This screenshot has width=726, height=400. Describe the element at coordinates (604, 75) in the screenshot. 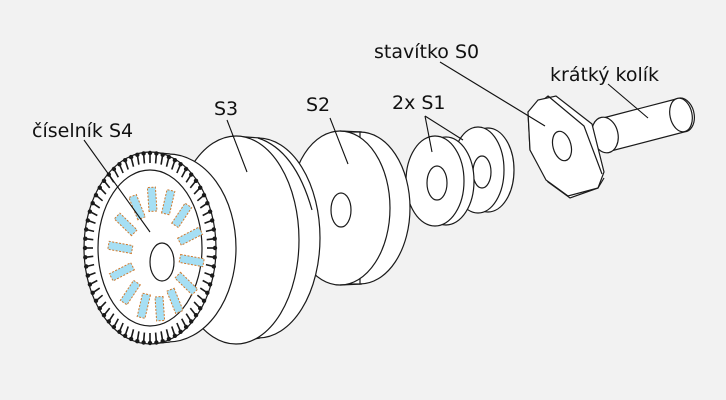

I see `label-short-pin: krátký kolík` at that location.